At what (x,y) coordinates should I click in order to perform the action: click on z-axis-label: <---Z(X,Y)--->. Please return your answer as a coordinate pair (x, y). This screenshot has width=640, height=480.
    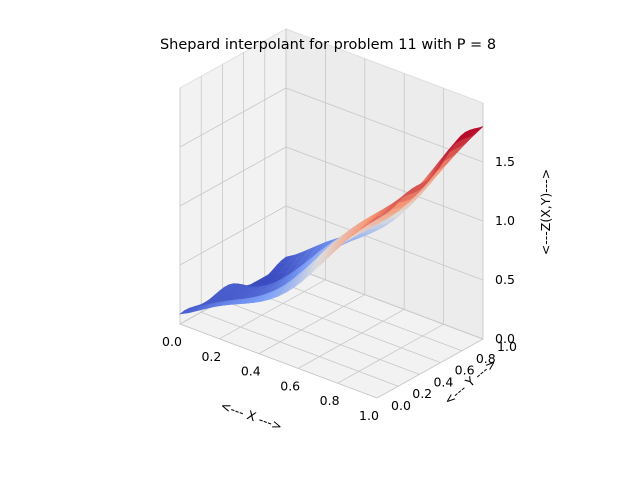
    Looking at the image, I should click on (545, 212).